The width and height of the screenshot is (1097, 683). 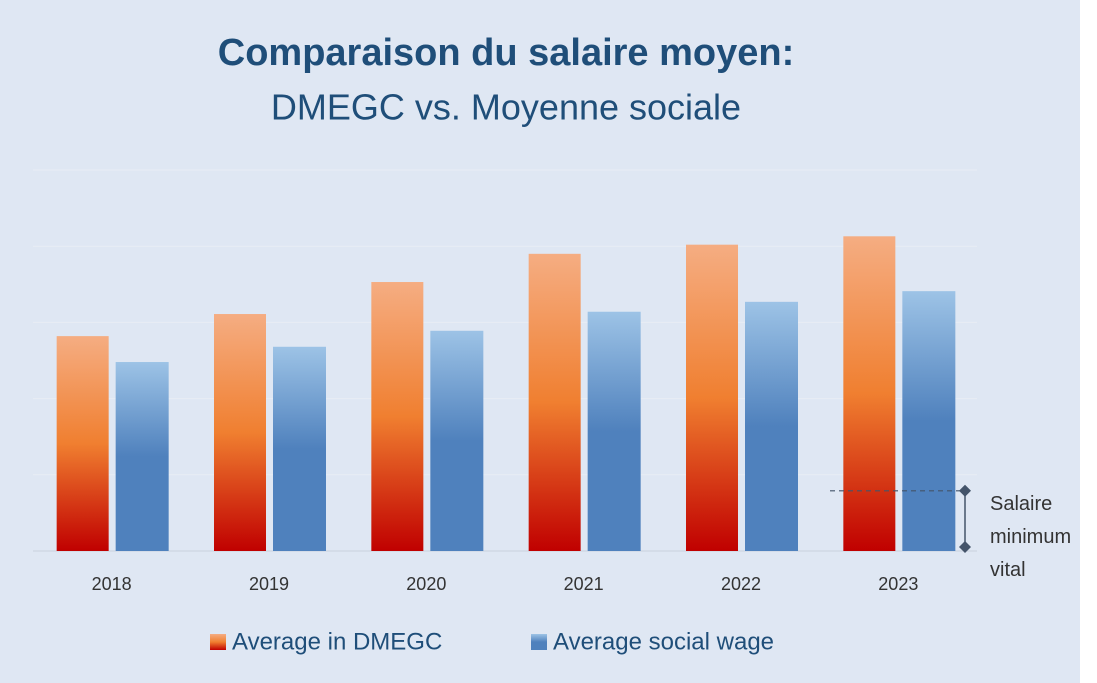 What do you see at coordinates (337, 641) in the screenshot?
I see `legend-label: Average in DMEGC` at bounding box center [337, 641].